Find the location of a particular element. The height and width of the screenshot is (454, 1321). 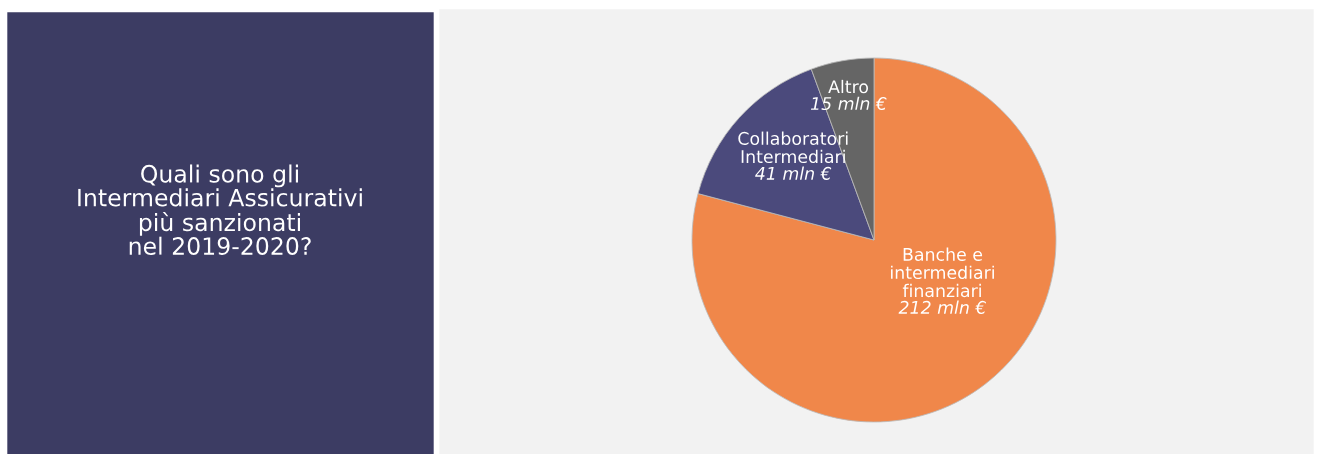

data-label: 212 mln € is located at coordinates (942, 307).